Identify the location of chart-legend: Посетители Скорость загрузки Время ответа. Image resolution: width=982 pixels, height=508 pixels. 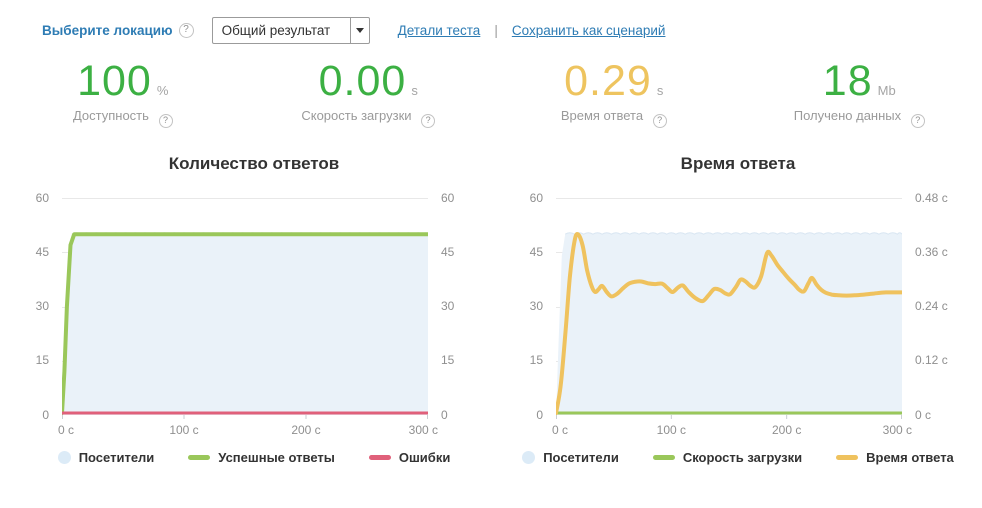
(738, 457).